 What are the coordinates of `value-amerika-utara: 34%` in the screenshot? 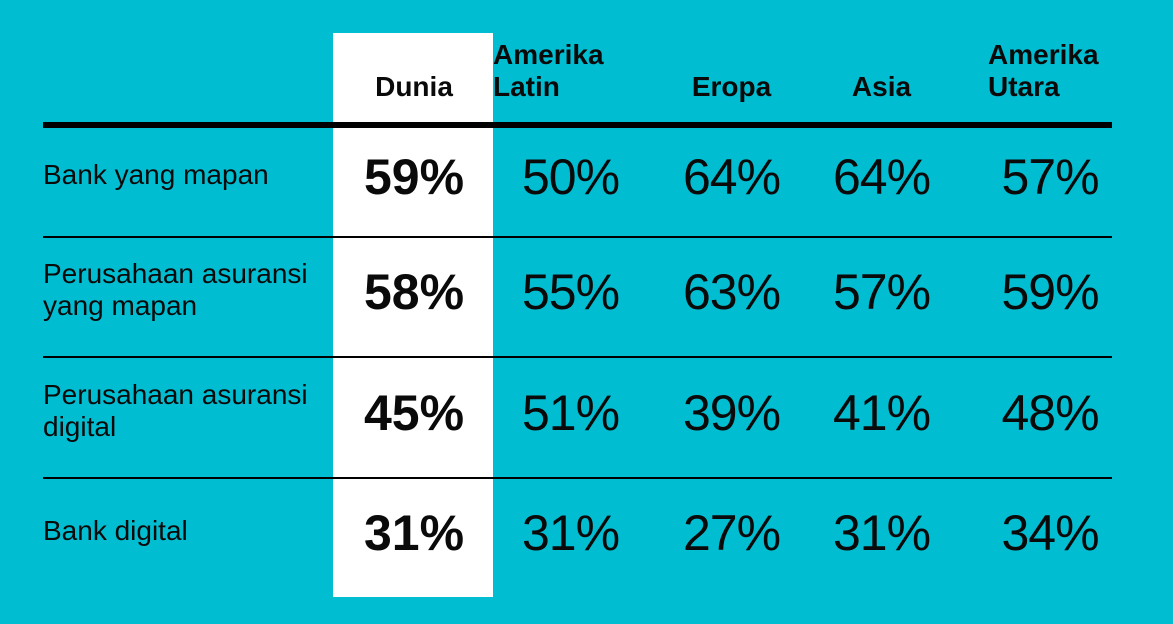 It's located at (1050, 533).